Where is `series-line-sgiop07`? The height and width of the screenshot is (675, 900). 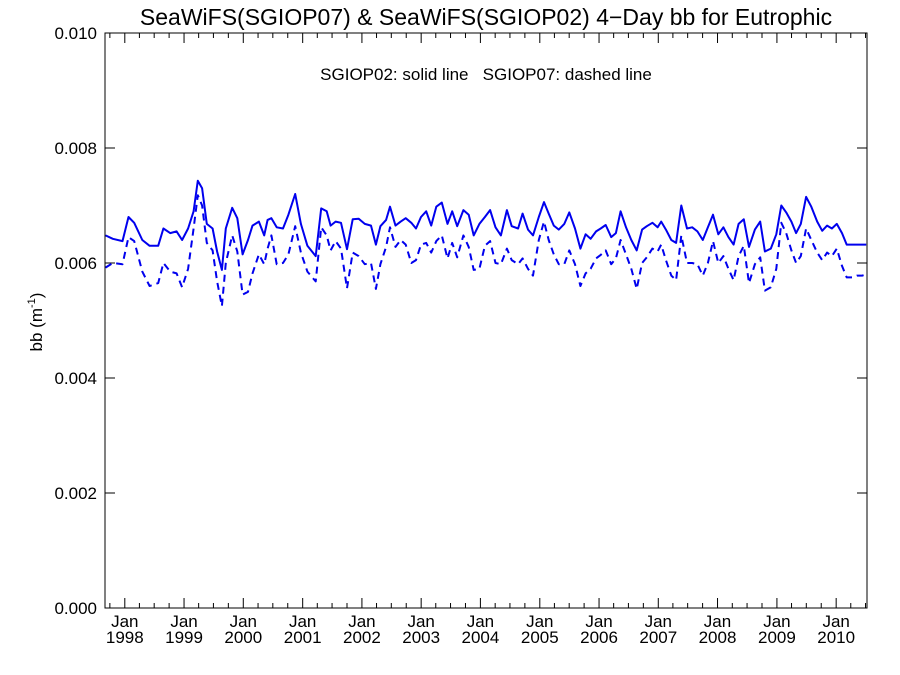 series-line-sgiop07 is located at coordinates (485, 251).